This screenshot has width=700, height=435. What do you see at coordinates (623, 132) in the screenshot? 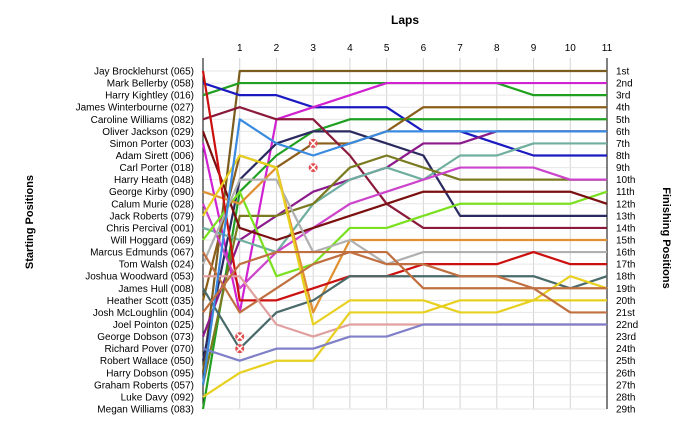
I see `finish-label: 6th` at bounding box center [623, 132].